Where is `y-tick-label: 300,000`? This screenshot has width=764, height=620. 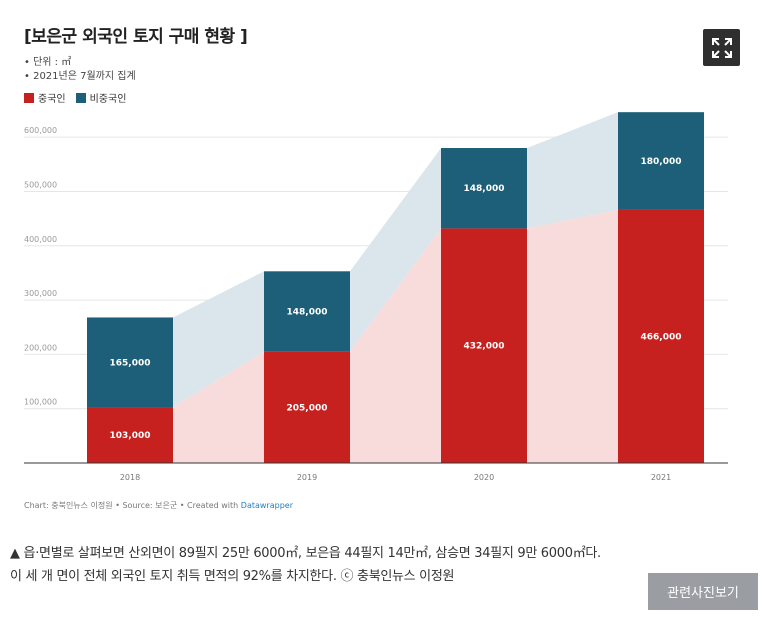
y-tick-label: 300,000 is located at coordinates (40, 293).